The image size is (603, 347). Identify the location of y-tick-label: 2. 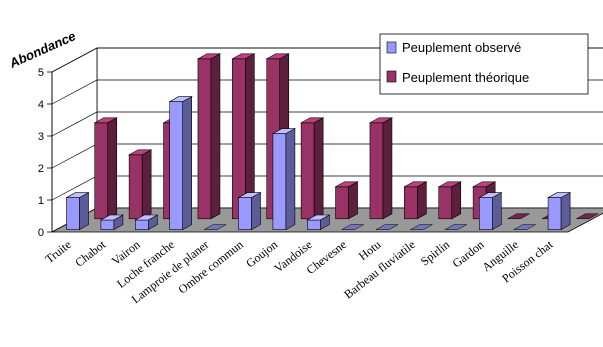
(41, 169).